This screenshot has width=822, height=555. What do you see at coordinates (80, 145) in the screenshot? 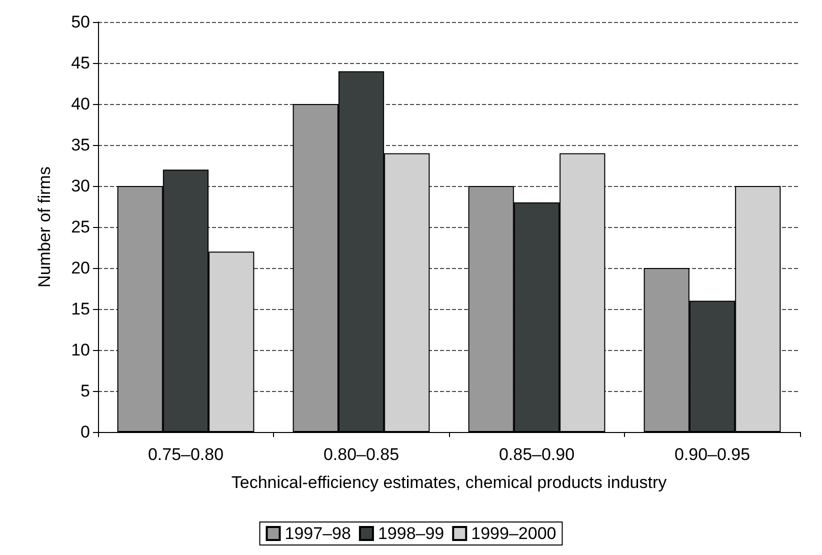
I see `y-tick-label: 35` at bounding box center [80, 145].